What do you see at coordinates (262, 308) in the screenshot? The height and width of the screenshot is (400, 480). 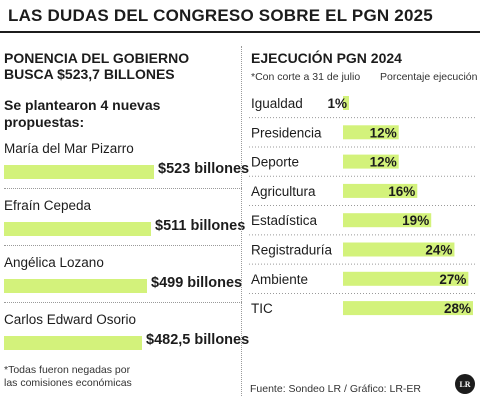 I see `category-label: TIC` at bounding box center [262, 308].